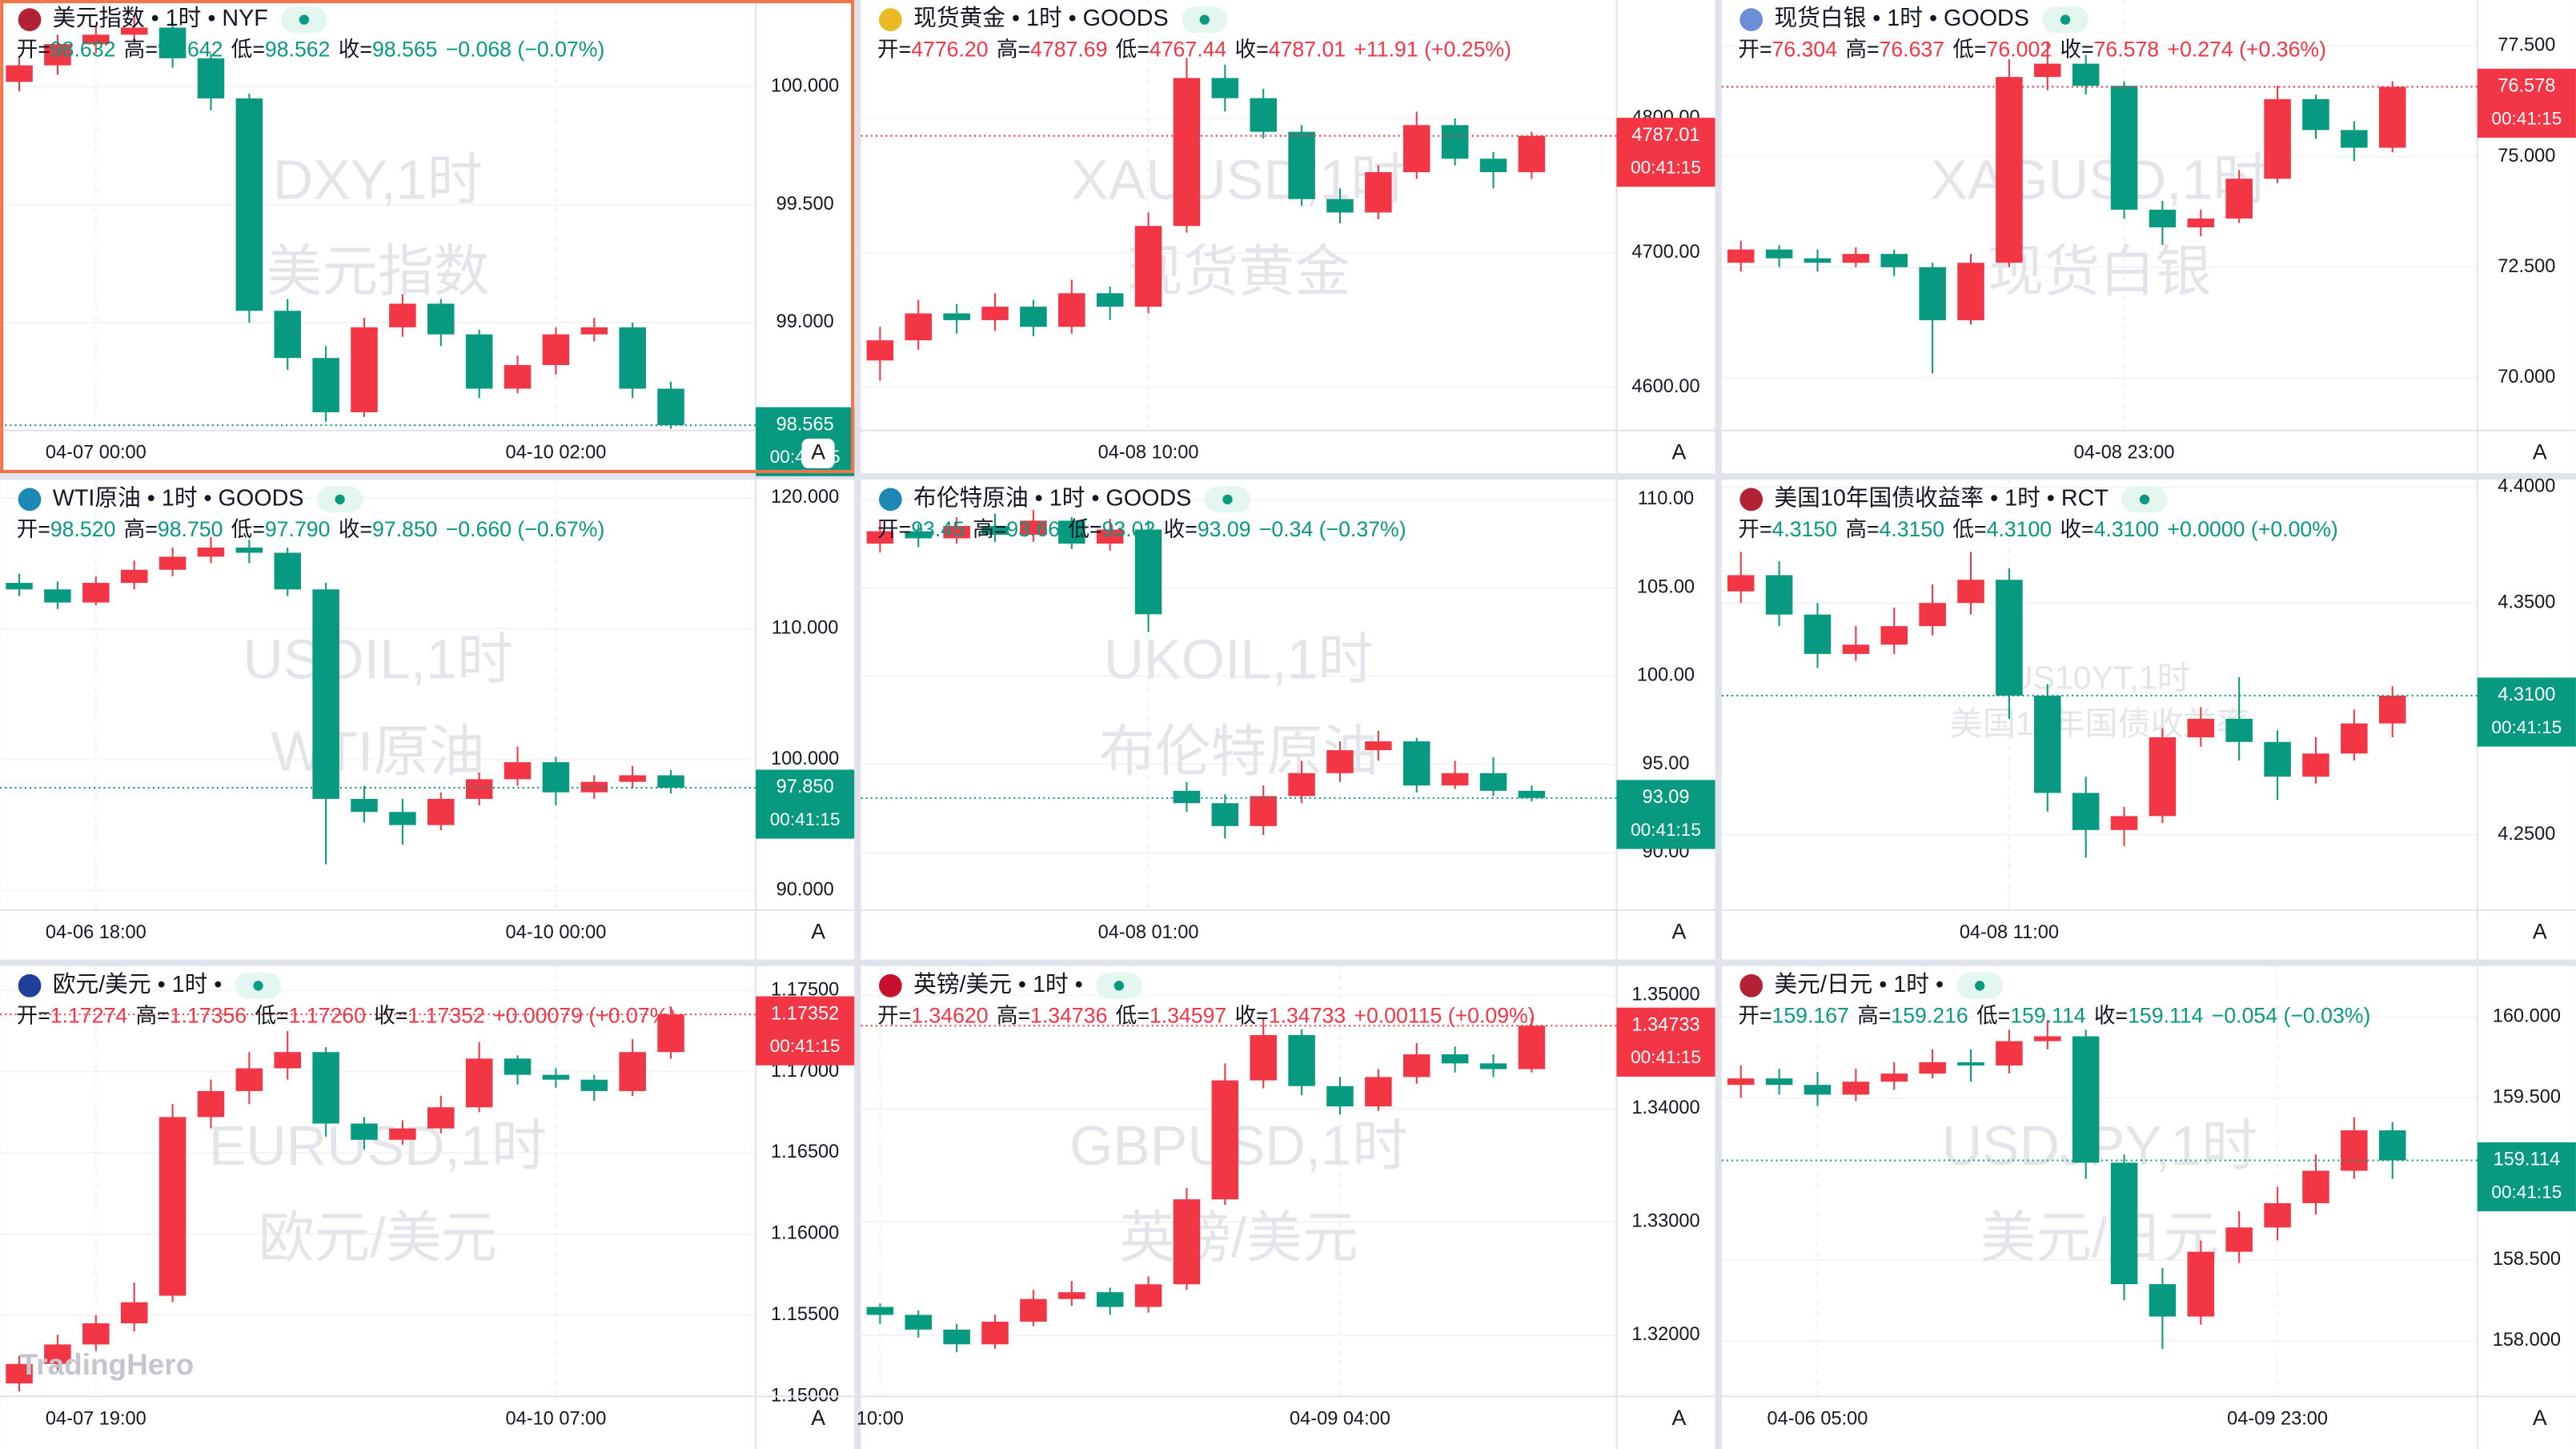 The image size is (2576, 1449). Describe the element at coordinates (1859, 984) in the screenshot. I see `panel-title: 美元/日元 • 1时 •` at that location.